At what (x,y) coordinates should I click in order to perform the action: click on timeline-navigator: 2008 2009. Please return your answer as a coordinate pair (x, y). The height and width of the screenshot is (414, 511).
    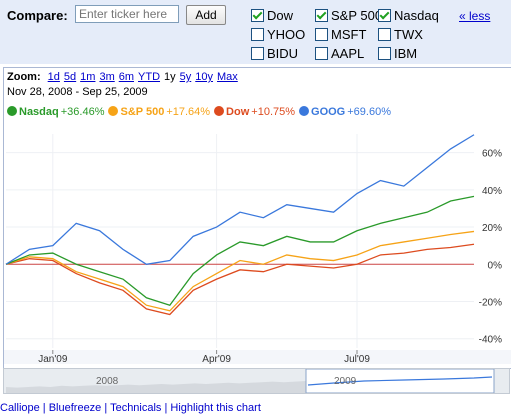
    Looking at the image, I should click on (256, 381).